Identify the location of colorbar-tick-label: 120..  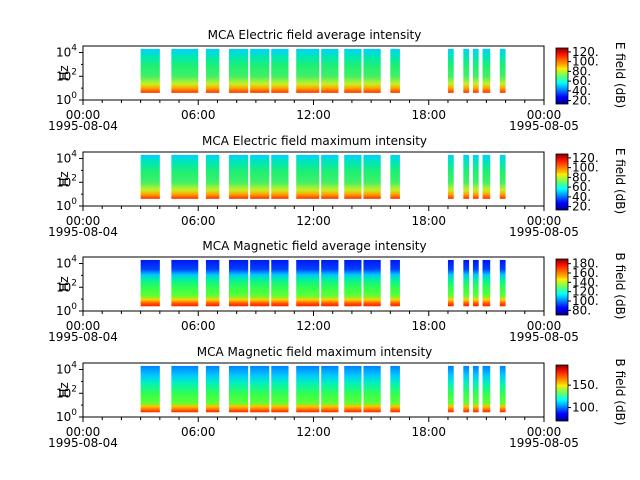
(585, 158).